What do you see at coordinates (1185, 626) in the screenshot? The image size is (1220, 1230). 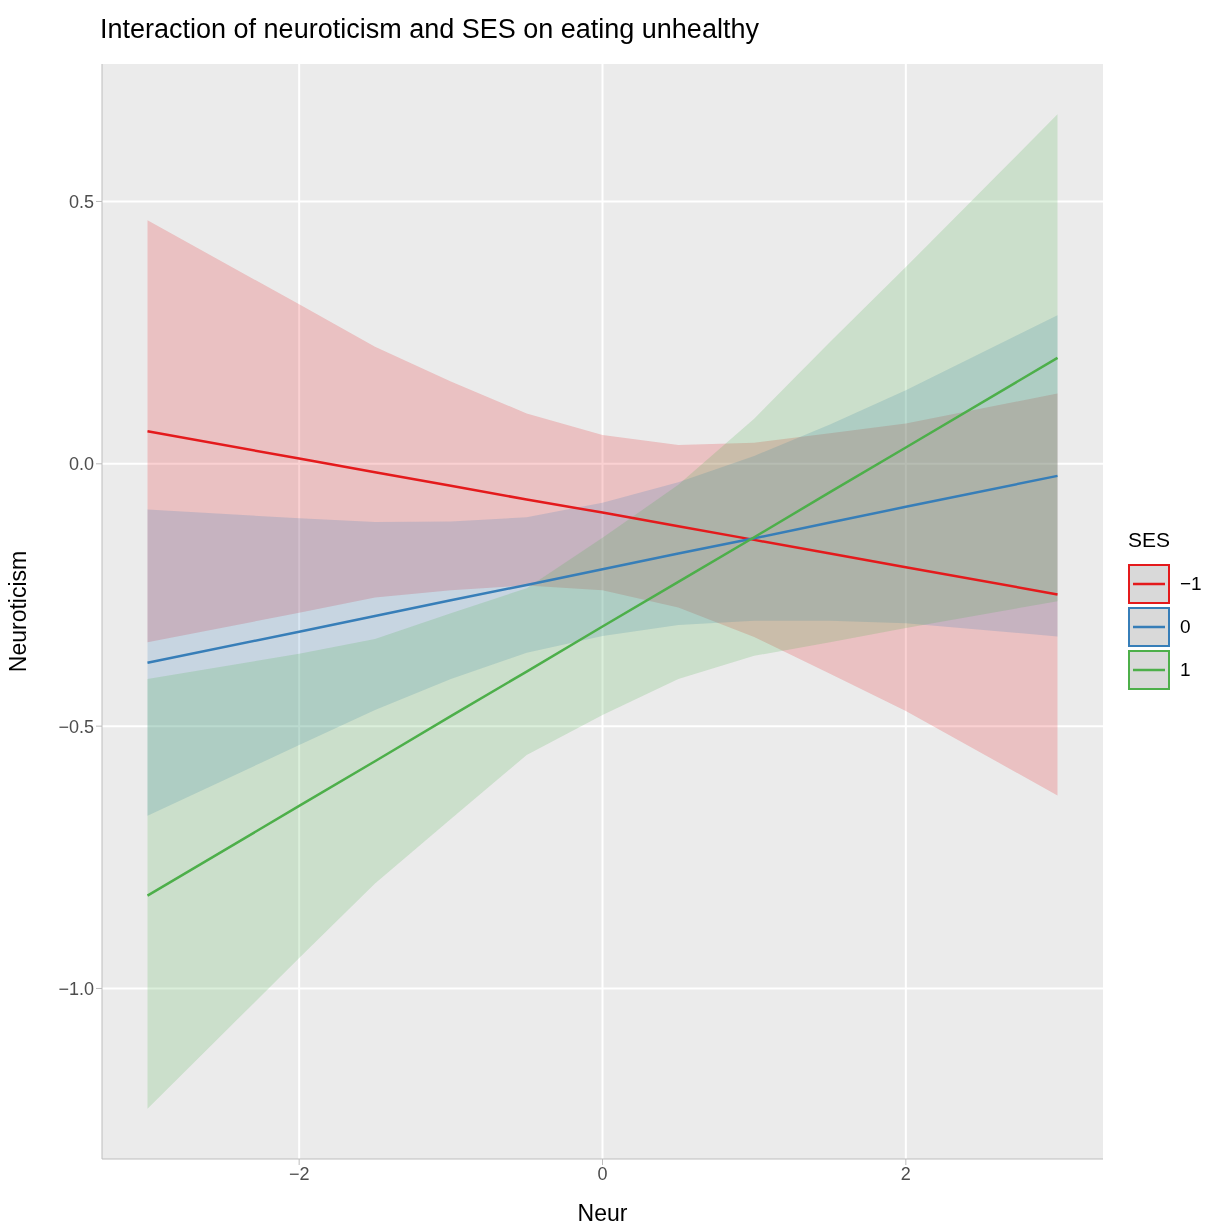 I see `legend-label: 0` at bounding box center [1185, 626].